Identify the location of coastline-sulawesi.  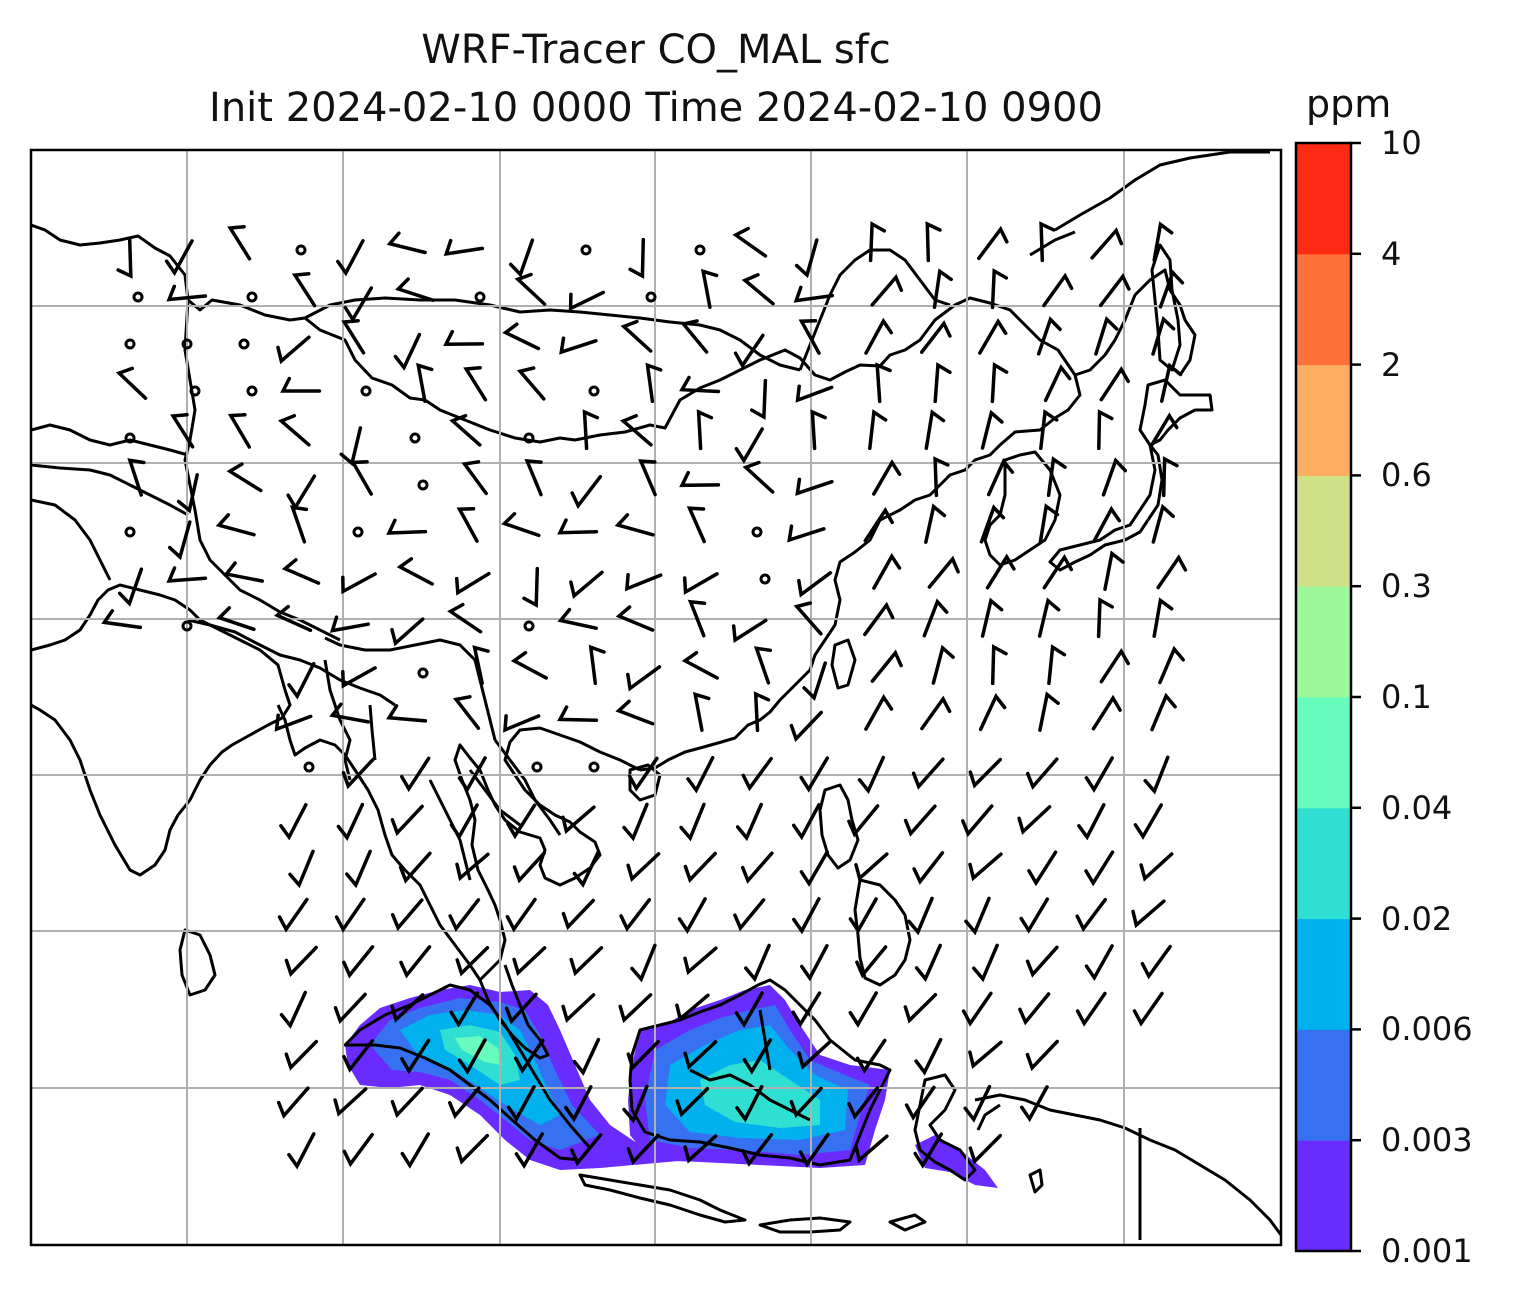
(945, 1127).